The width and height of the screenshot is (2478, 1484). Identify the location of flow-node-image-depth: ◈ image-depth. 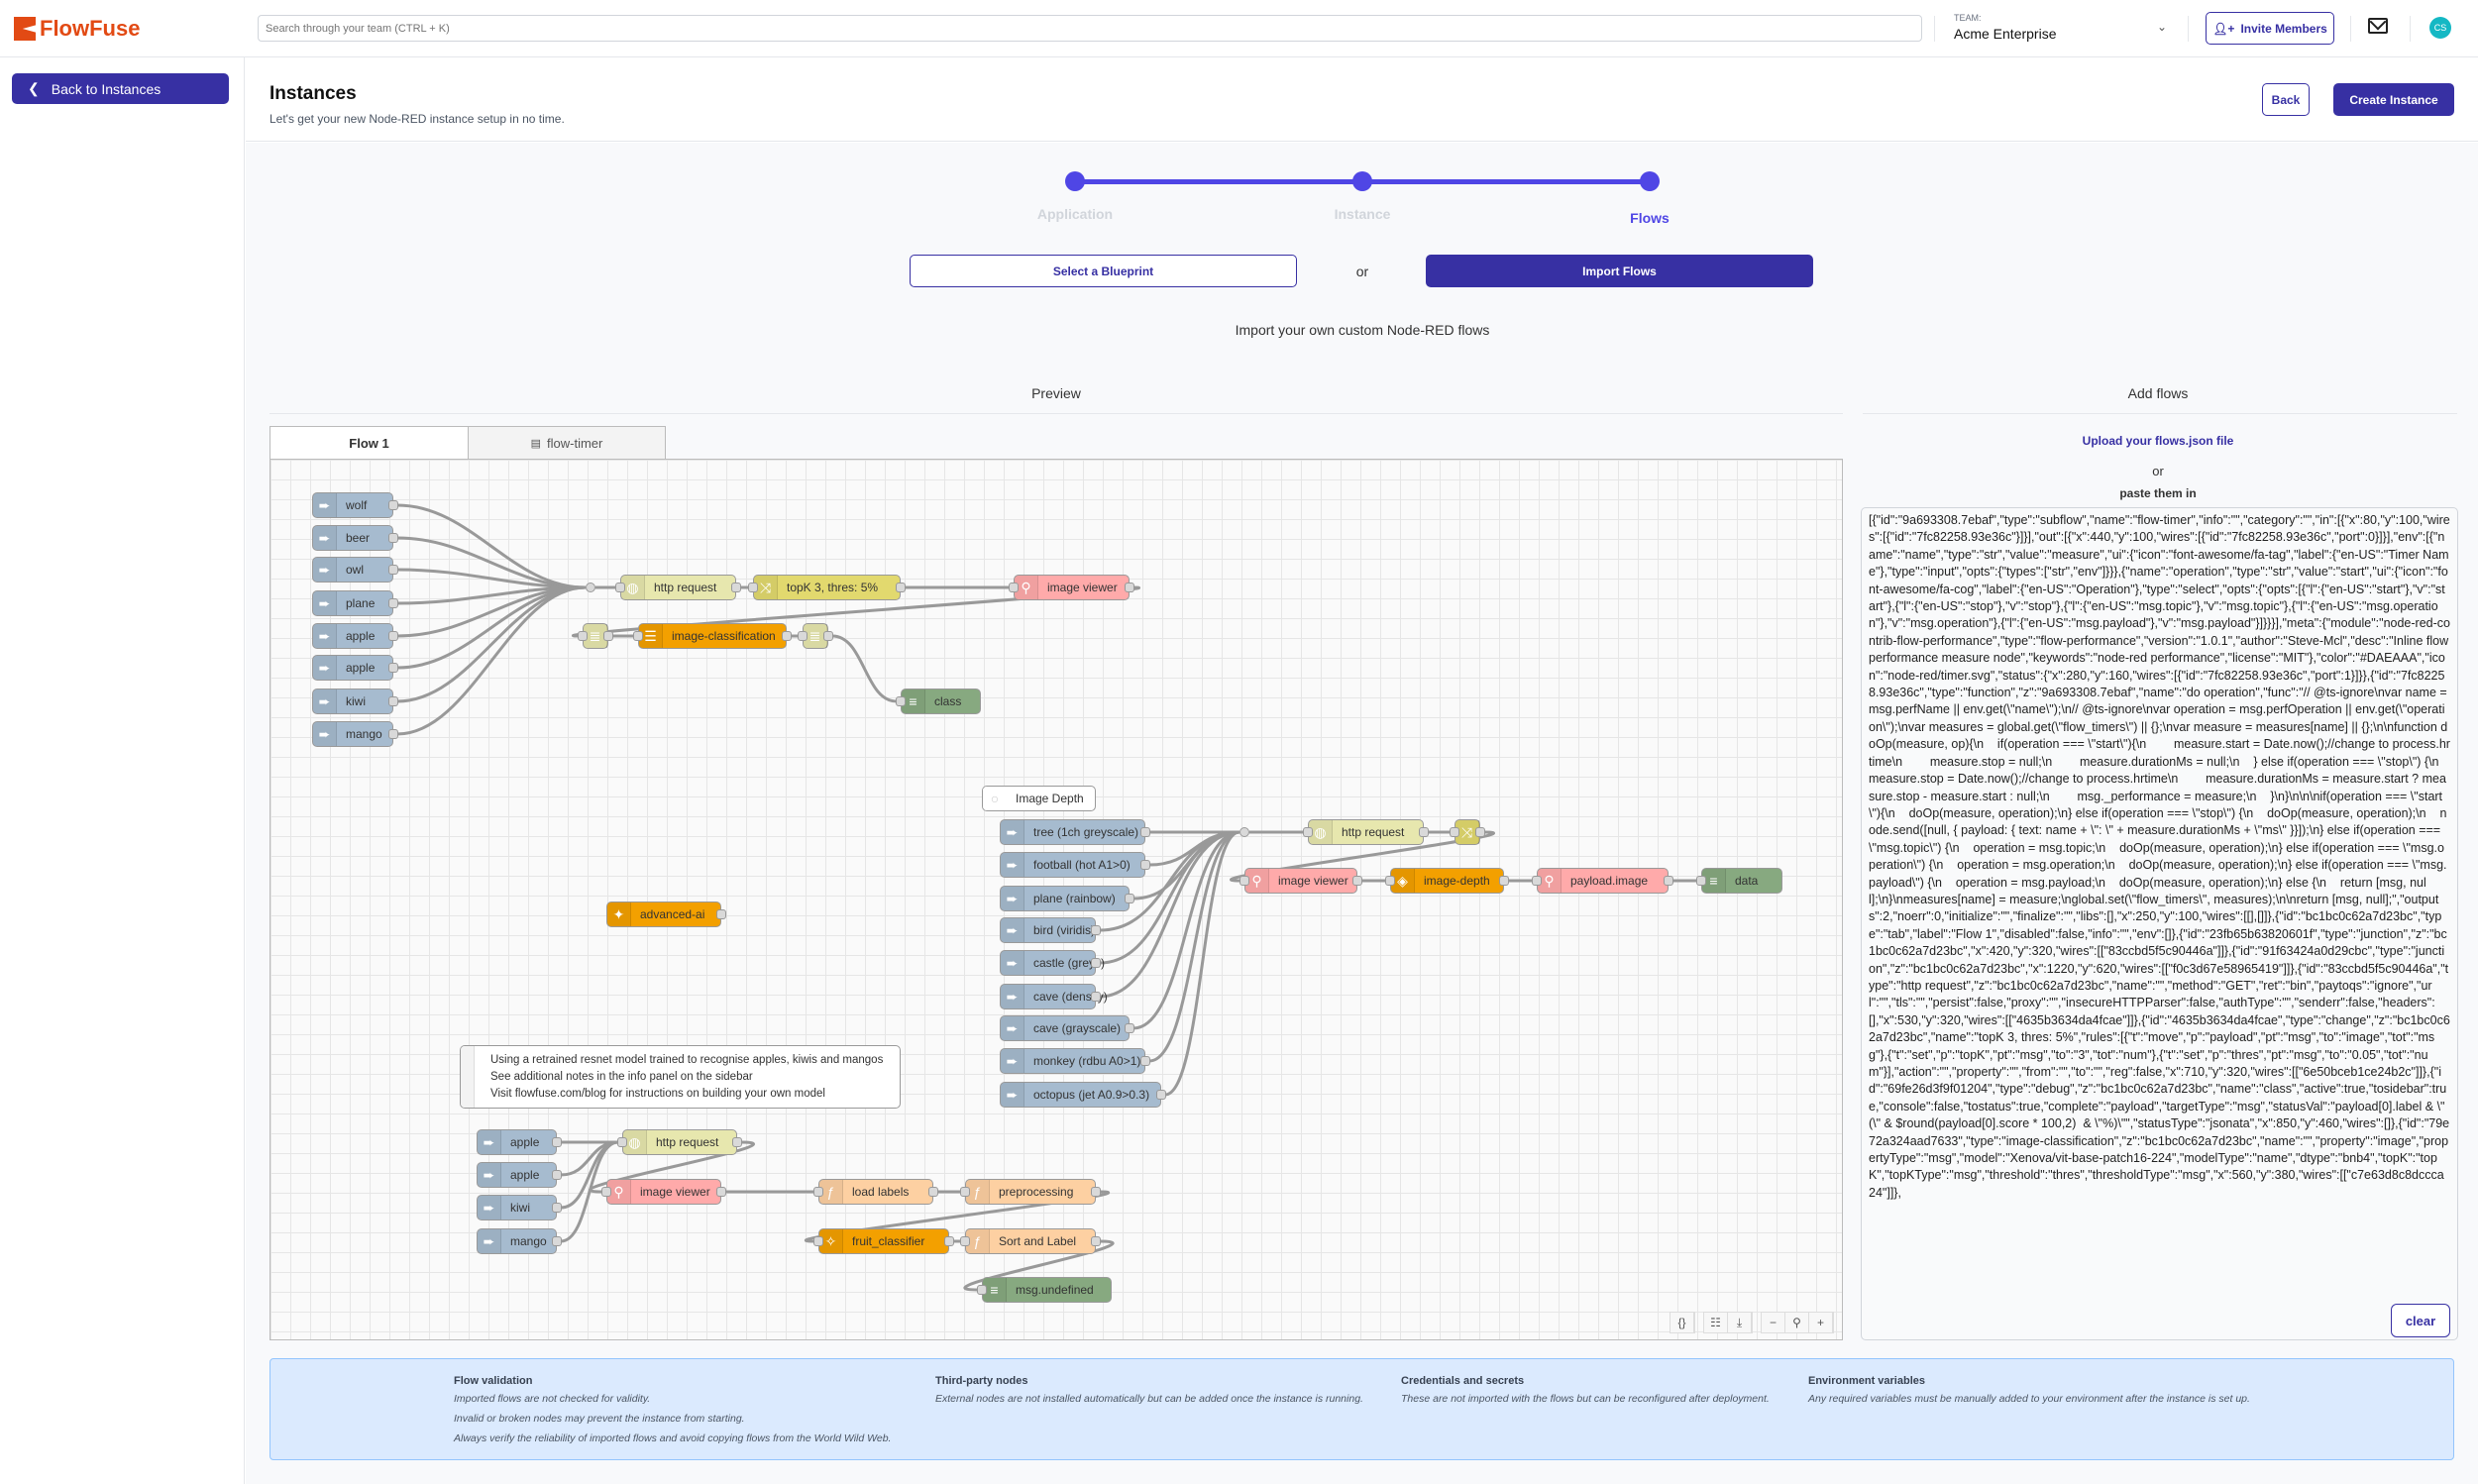
(1447, 881).